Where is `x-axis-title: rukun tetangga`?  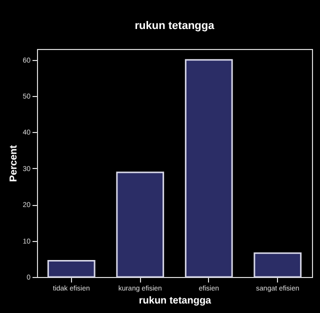 x-axis-title: rukun tetangga is located at coordinates (175, 301).